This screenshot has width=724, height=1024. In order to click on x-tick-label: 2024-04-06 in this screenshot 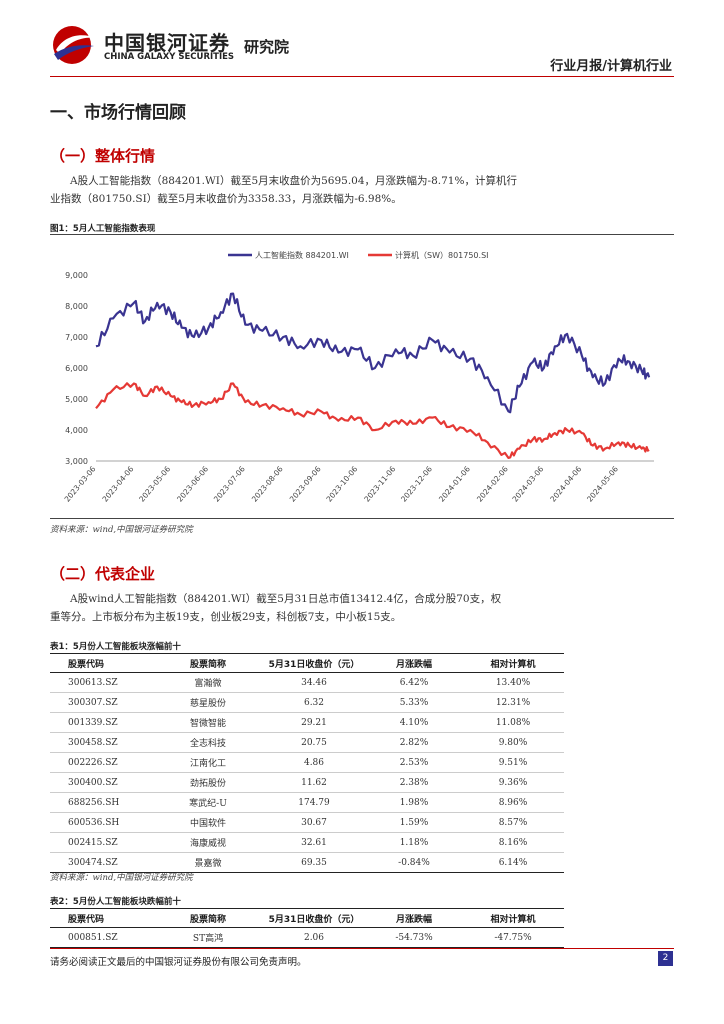, I will do `click(565, 483)`.